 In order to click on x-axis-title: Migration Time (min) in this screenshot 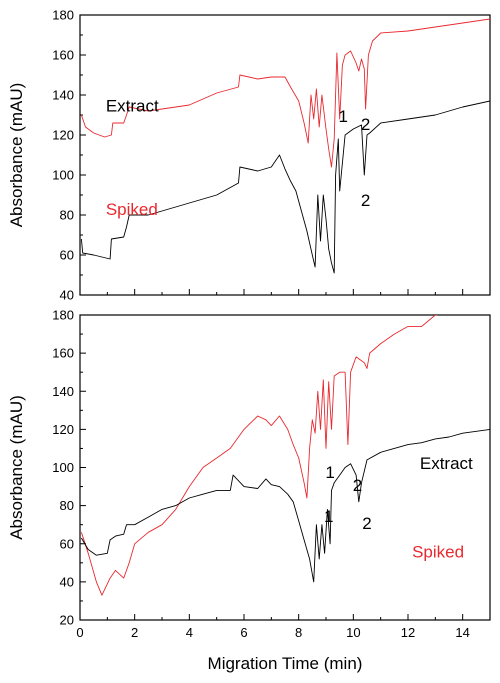, I will do `click(285, 663)`.